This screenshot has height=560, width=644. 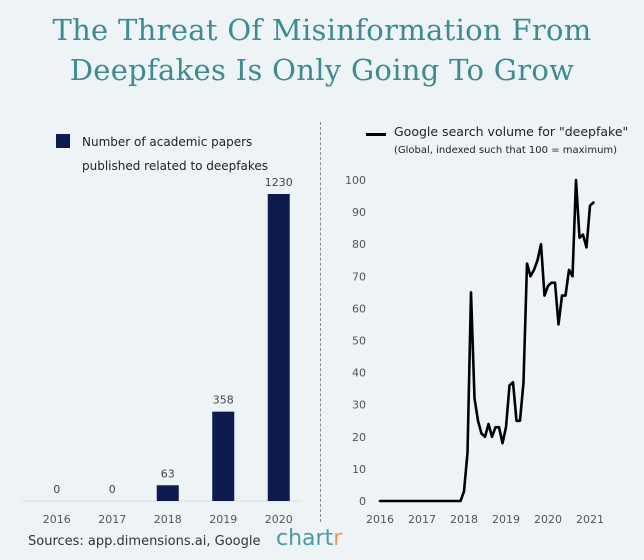 What do you see at coordinates (359, 212) in the screenshot?
I see `line-y-tick-90: 90` at bounding box center [359, 212].